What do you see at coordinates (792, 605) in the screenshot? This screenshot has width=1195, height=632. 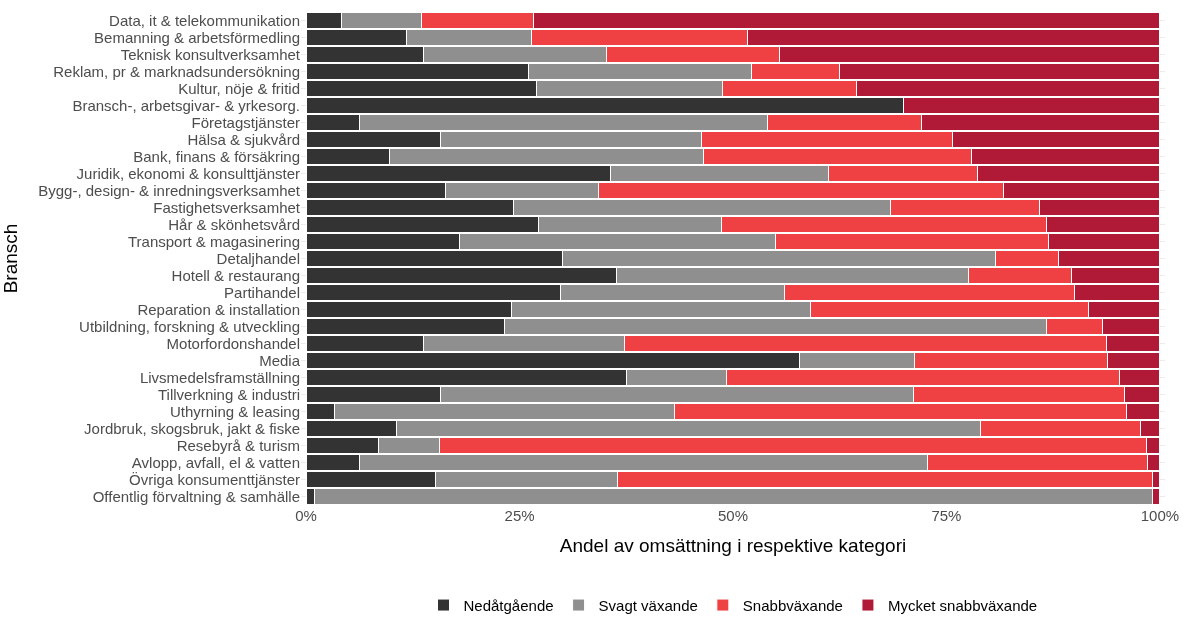 I see `legend-label: Snabbväxande` at bounding box center [792, 605].